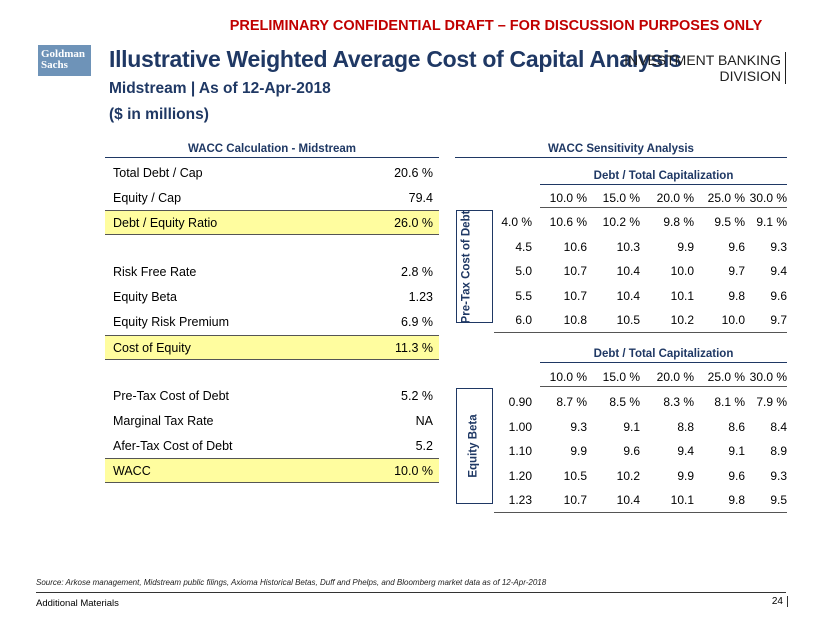 Image resolution: width=822 pixels, height=635 pixels. Describe the element at coordinates (220, 88) in the screenshot. I see `page-subtitle: Midstream | As of 12-Apr-2018` at that location.